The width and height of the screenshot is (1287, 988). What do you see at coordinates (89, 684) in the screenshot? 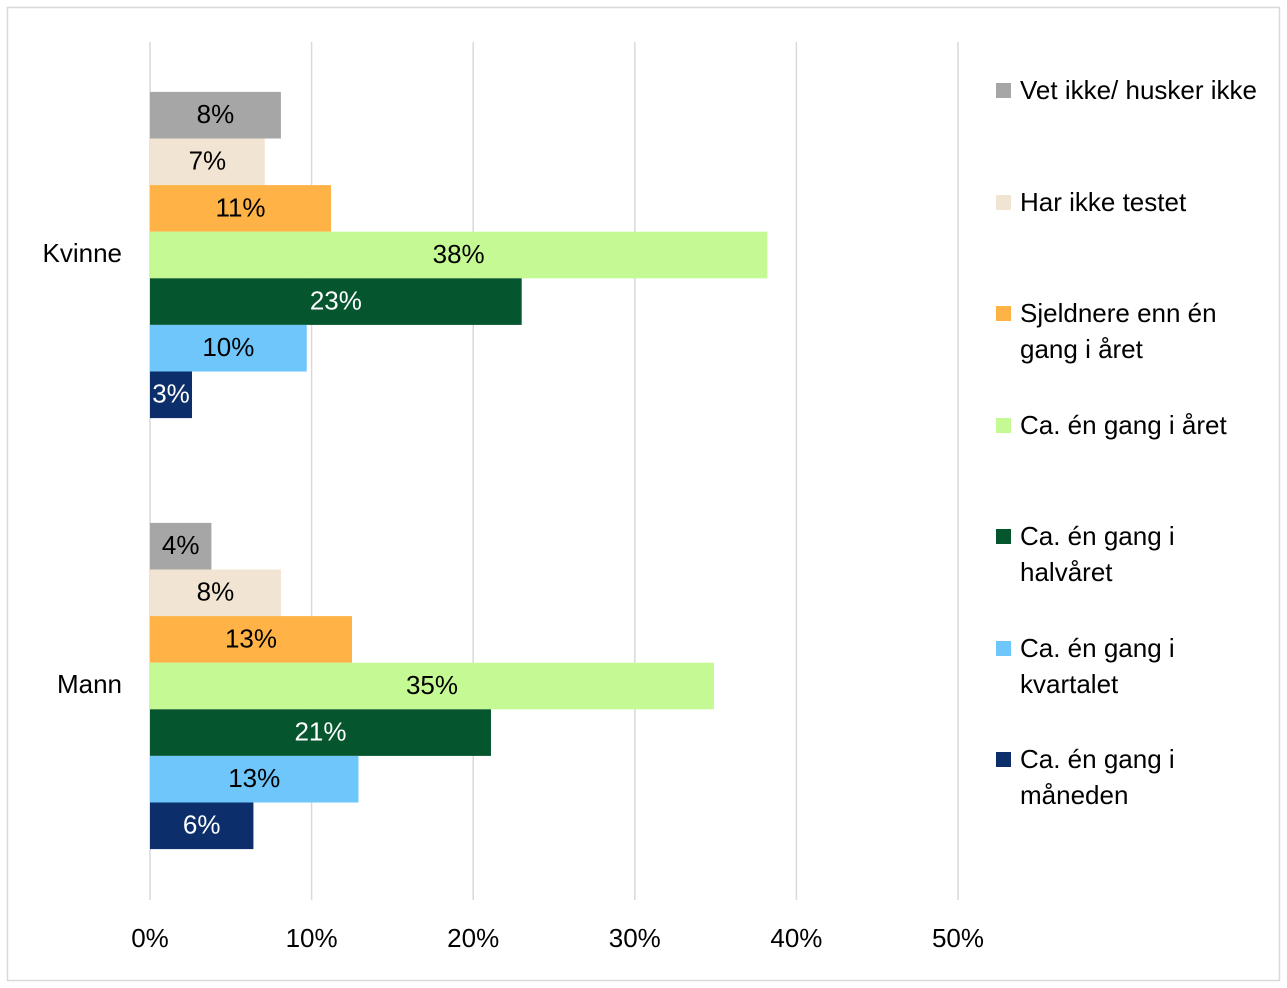
I see `y-tick-label: Mann` at bounding box center [89, 684].